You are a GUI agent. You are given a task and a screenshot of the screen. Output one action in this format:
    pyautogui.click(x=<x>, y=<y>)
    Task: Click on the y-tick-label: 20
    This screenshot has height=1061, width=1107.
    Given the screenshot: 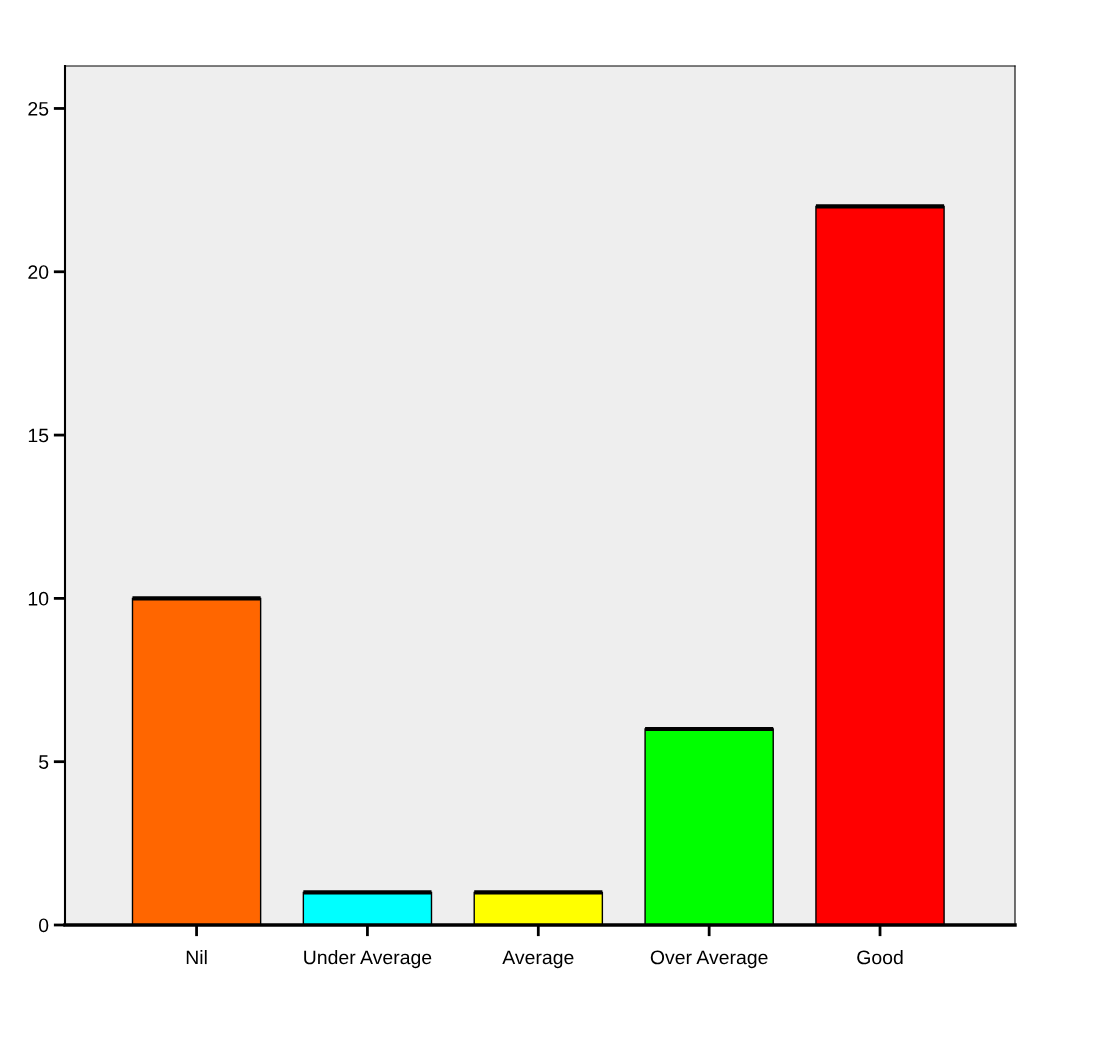 What is the action you would take?
    pyautogui.click(x=38, y=272)
    